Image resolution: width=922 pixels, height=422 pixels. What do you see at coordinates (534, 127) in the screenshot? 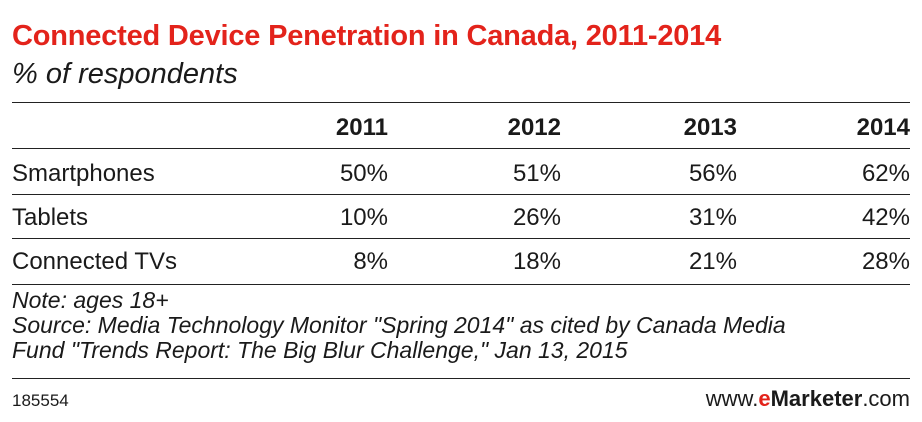
I see `column-header: 2012` at bounding box center [534, 127].